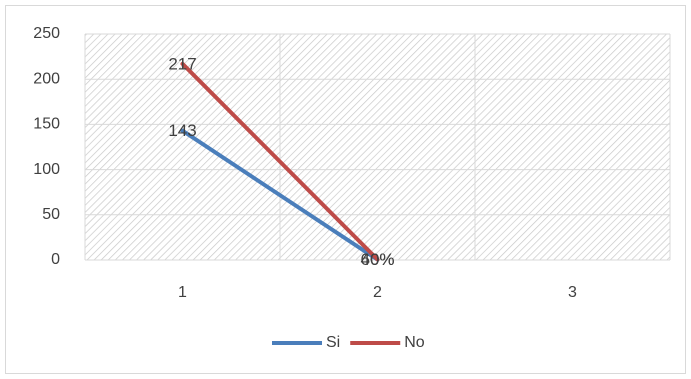  Describe the element at coordinates (46, 169) in the screenshot. I see `y-tick-label: 100` at that location.